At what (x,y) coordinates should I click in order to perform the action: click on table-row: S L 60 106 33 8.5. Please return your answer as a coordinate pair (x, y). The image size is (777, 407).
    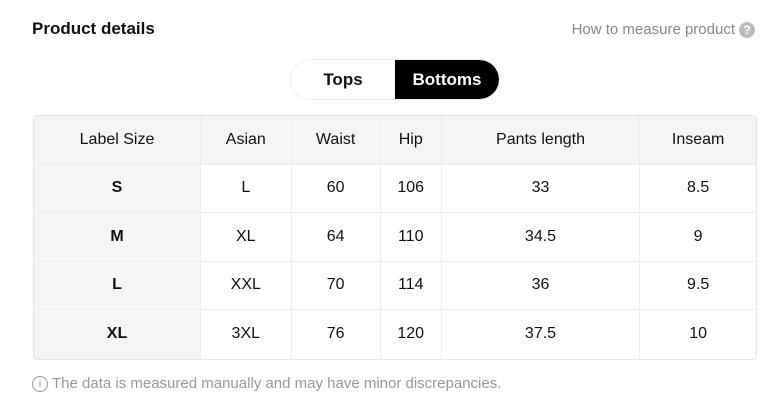
    Looking at the image, I should click on (395, 188).